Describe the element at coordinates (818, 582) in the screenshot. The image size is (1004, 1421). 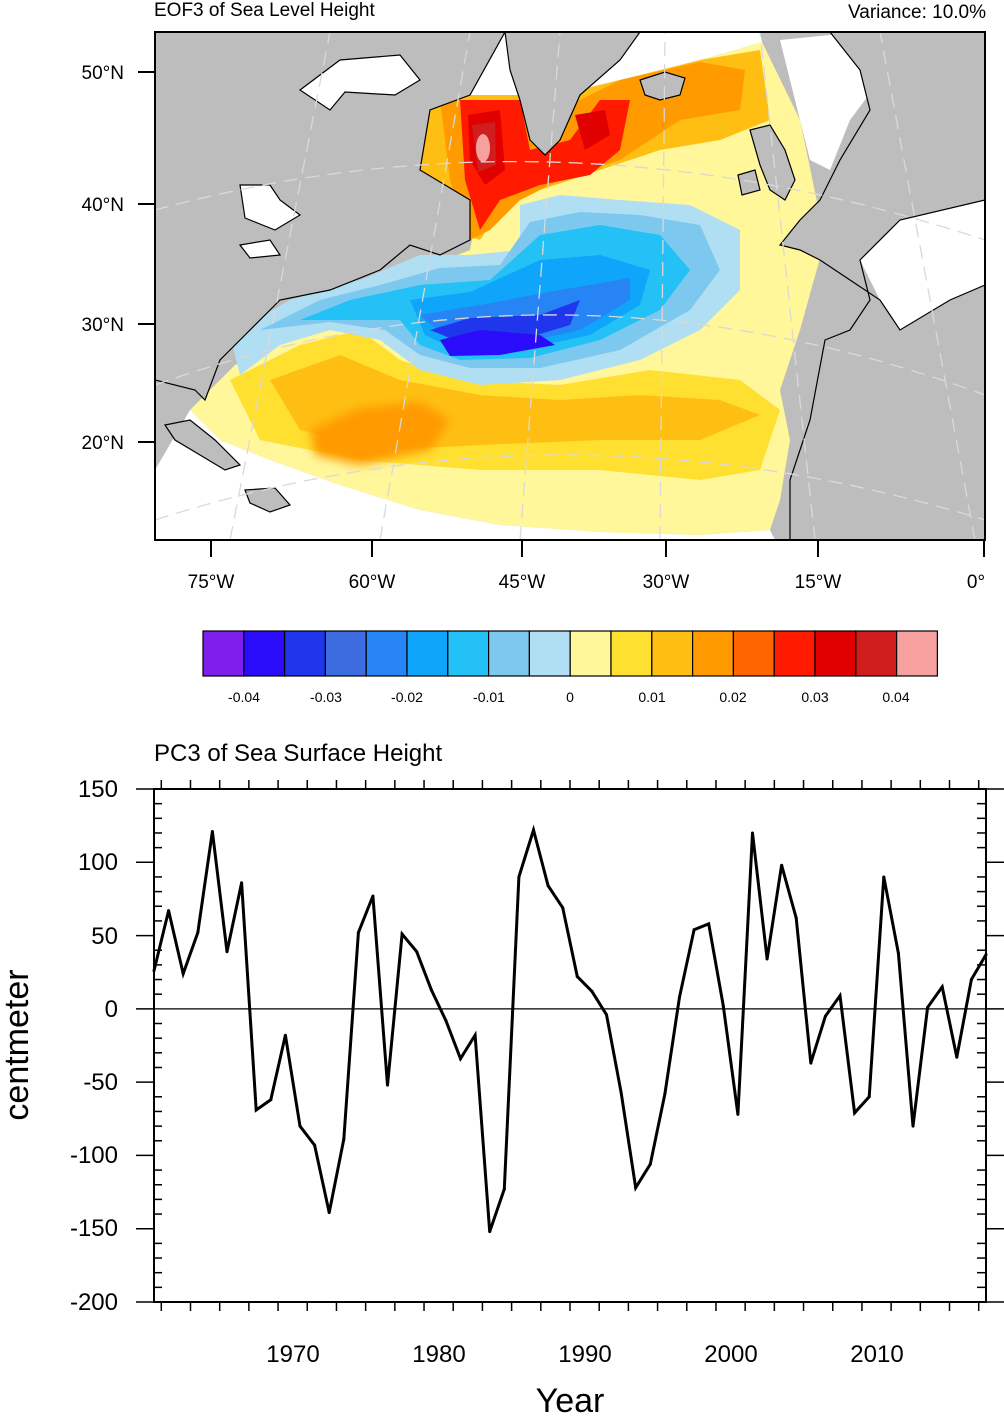
I see `lon-label-15w: 15°W` at that location.